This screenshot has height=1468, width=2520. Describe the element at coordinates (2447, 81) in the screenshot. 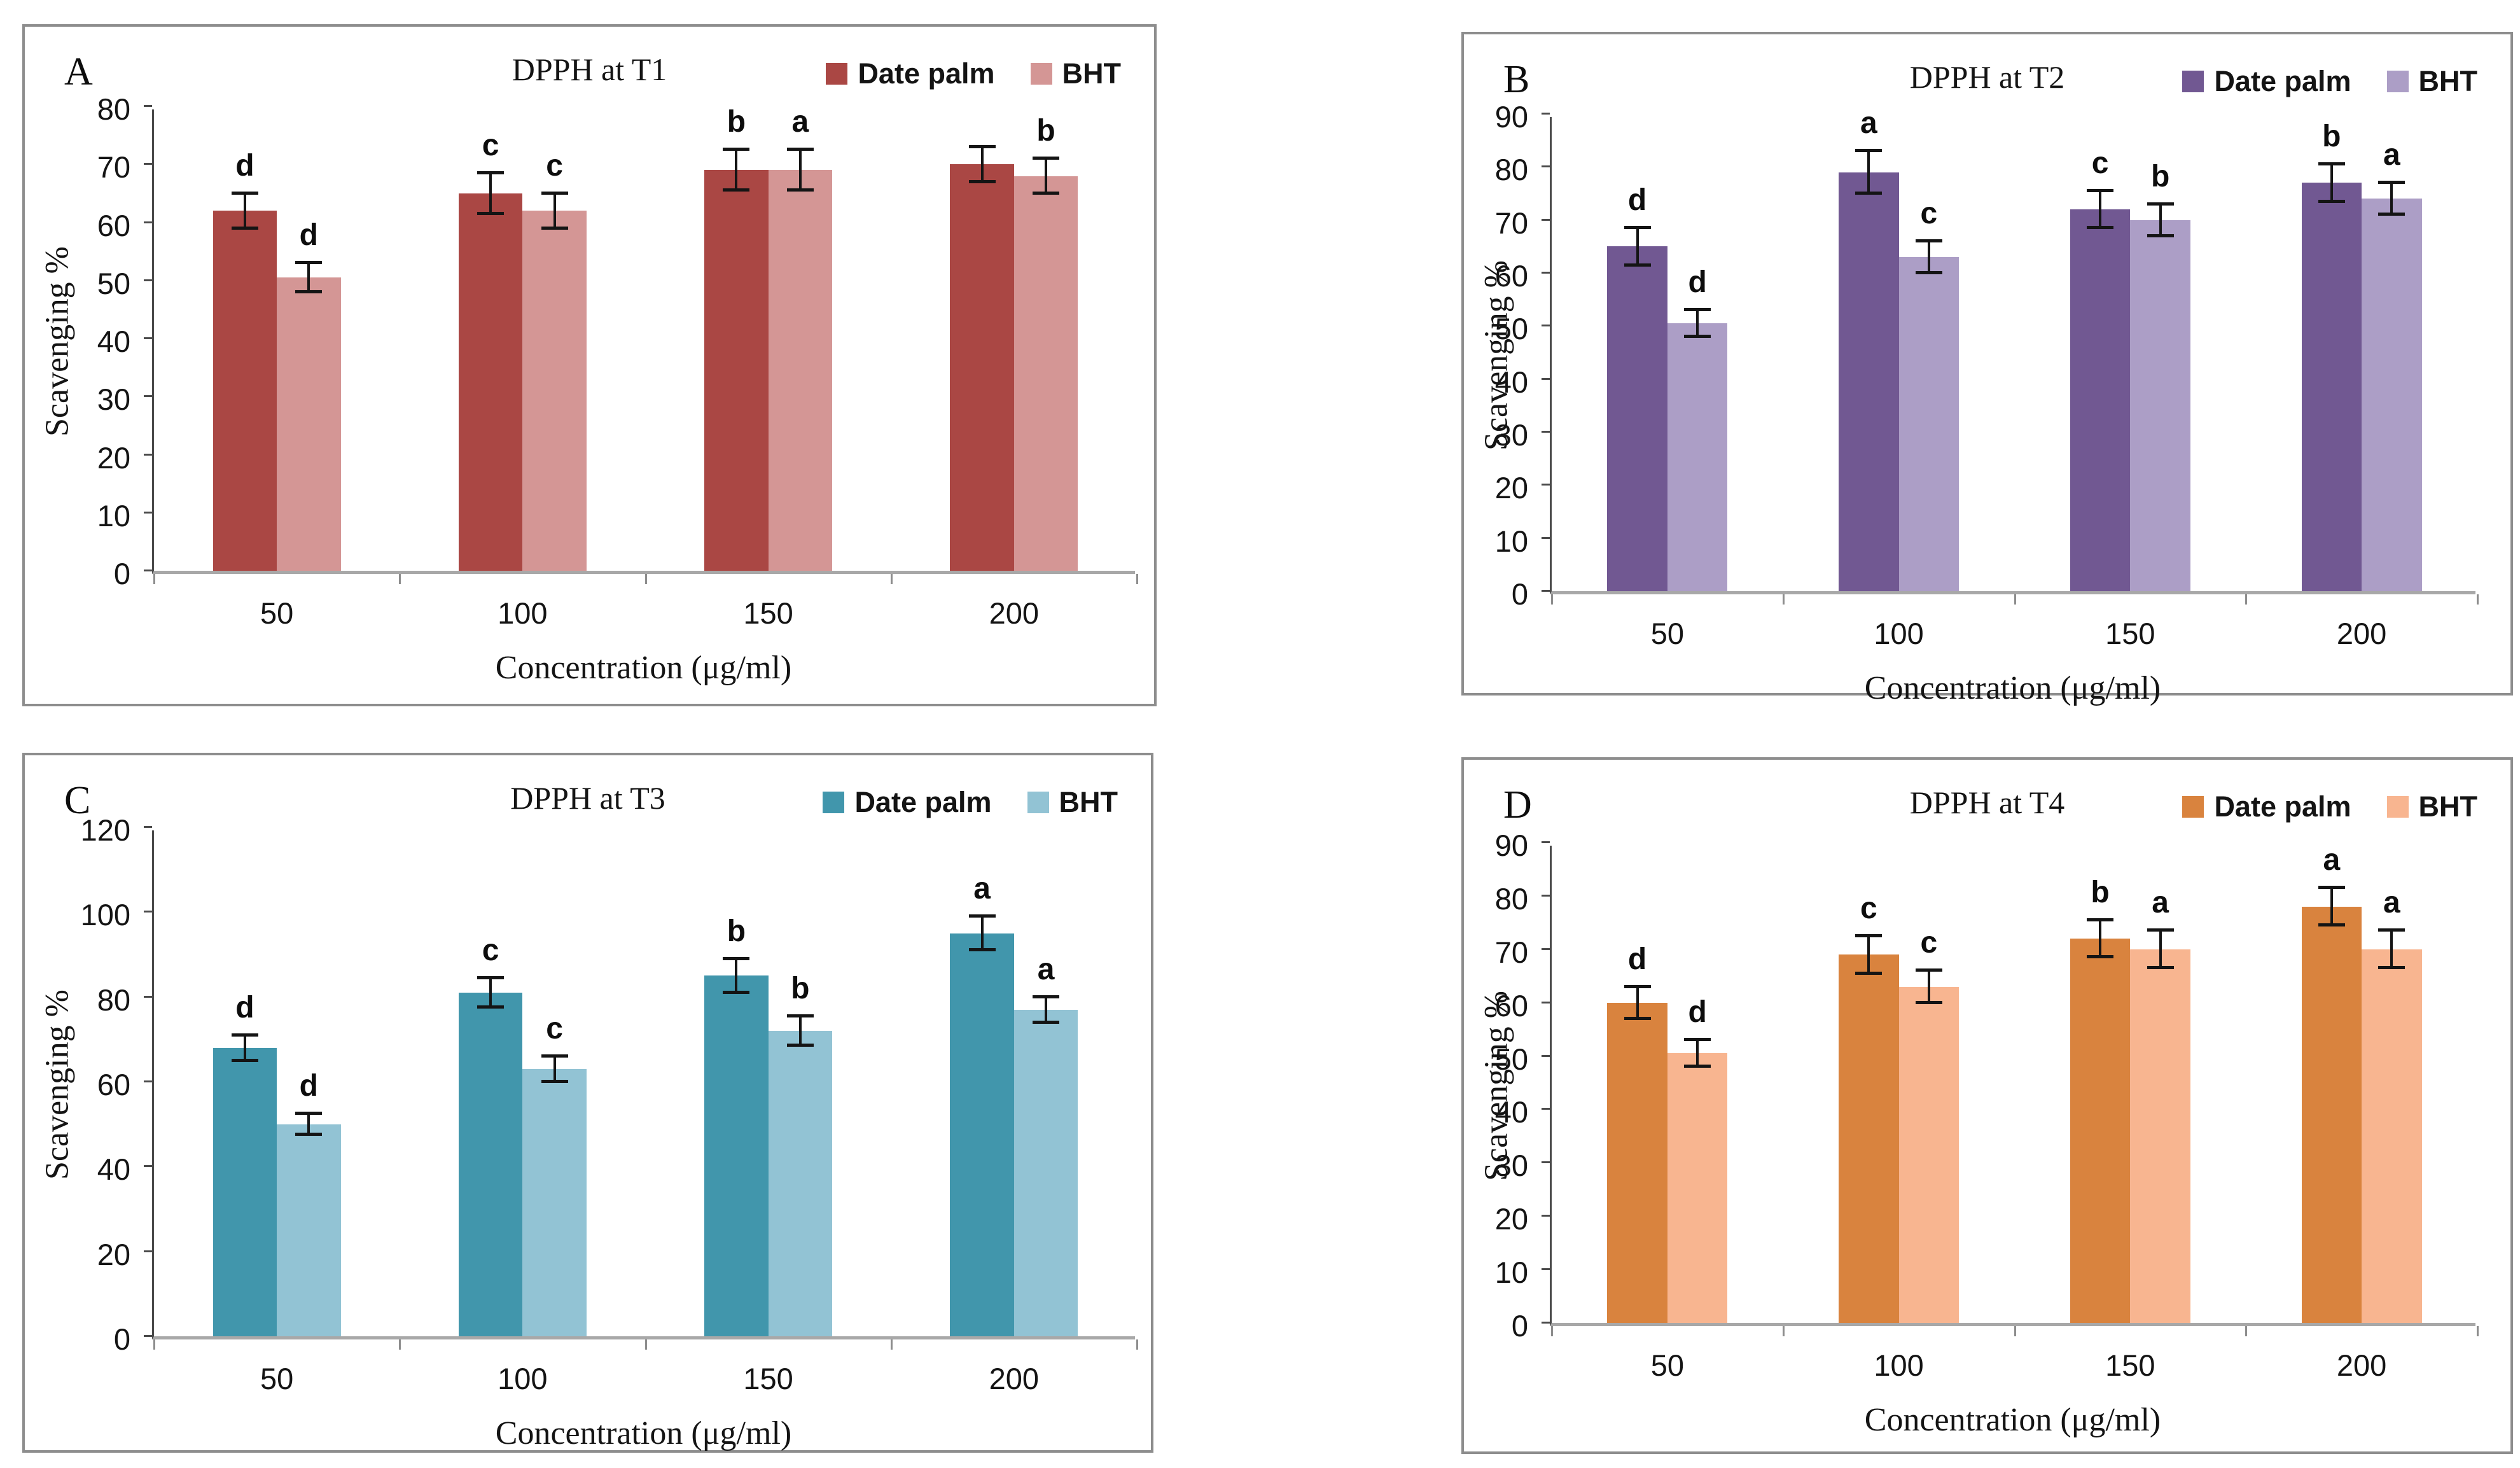

I see `legend-label-bht: BHT` at that location.